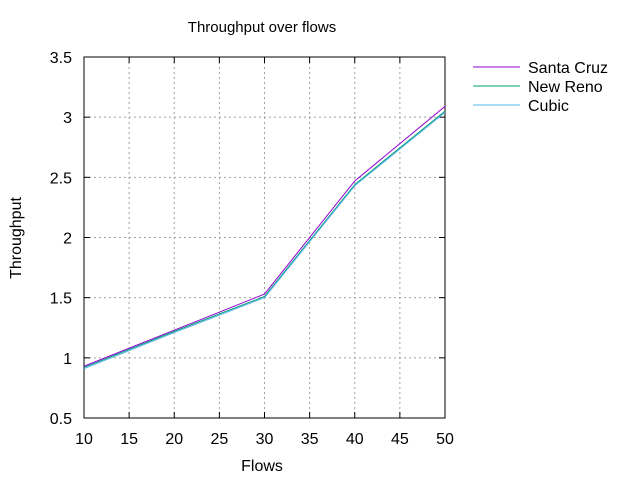 This screenshot has width=640, height=480. What do you see at coordinates (445, 439) in the screenshot?
I see `x-tick-label: 50` at bounding box center [445, 439].